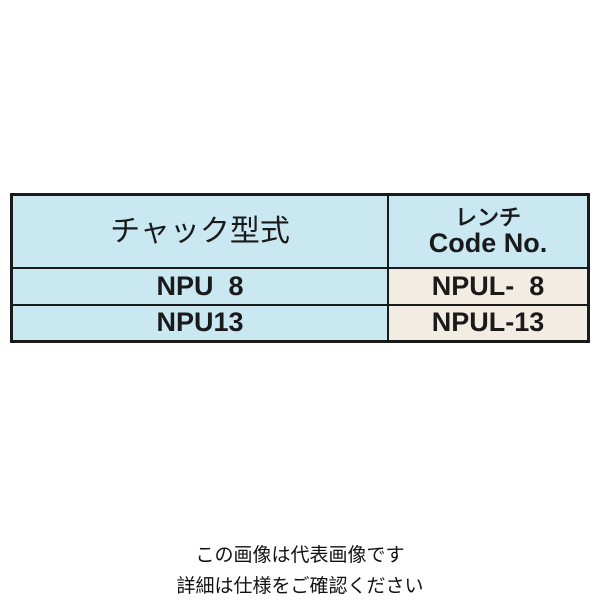 This screenshot has height=600, width=600. What do you see at coordinates (199, 323) in the screenshot?
I see `chuck-model-cell: NPU13` at bounding box center [199, 323].